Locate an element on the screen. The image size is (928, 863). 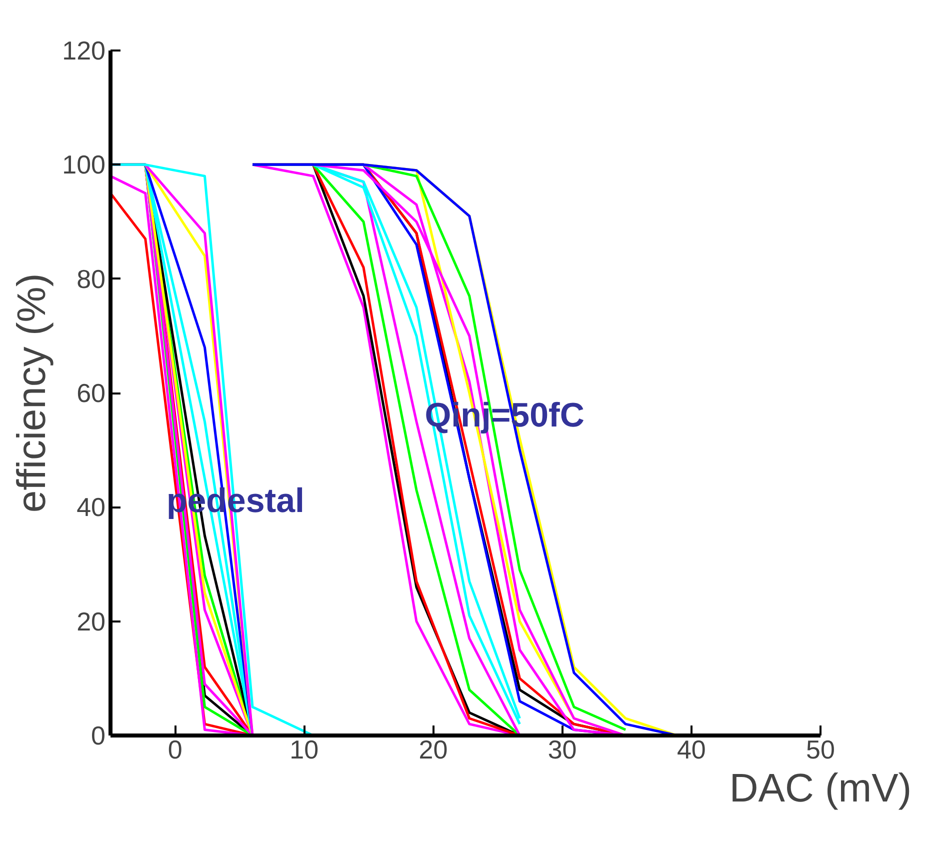
y-tick-label: 80 is located at coordinates (91, 279).